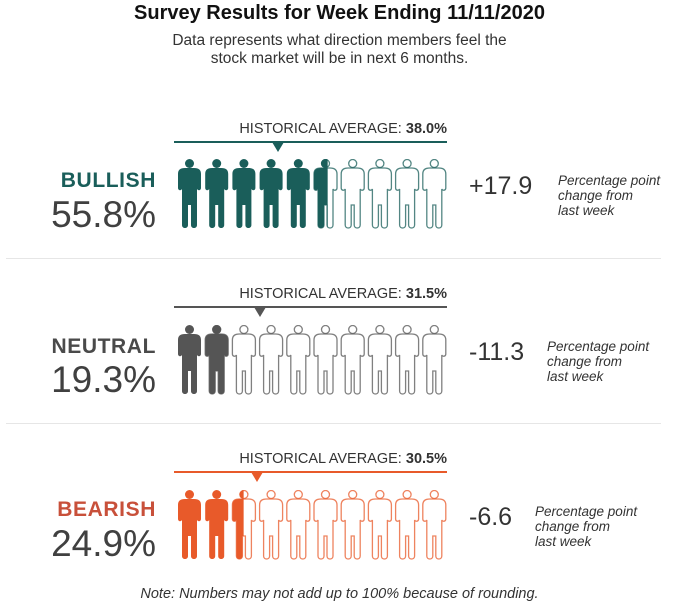 The image size is (679, 613). Describe the element at coordinates (103, 379) in the screenshot. I see `neutral-percent: 19.3%` at that location.